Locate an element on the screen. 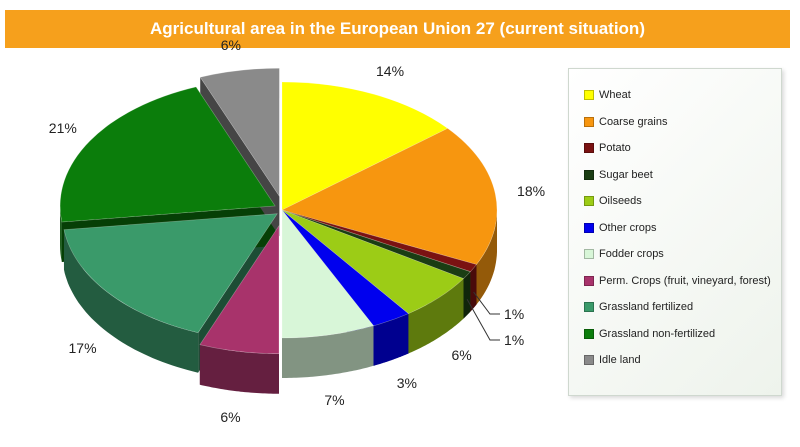 This screenshot has width=800, height=447. legend-item-coarse-grains: Coarse grains is located at coordinates (625, 122).